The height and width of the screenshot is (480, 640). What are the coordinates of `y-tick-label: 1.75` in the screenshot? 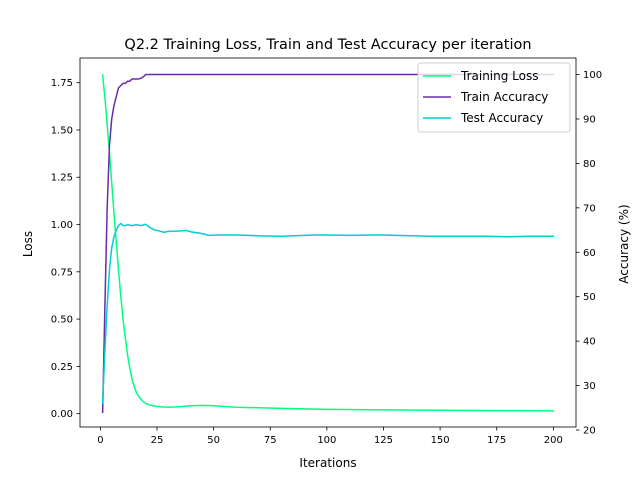 It's located at (62, 83).